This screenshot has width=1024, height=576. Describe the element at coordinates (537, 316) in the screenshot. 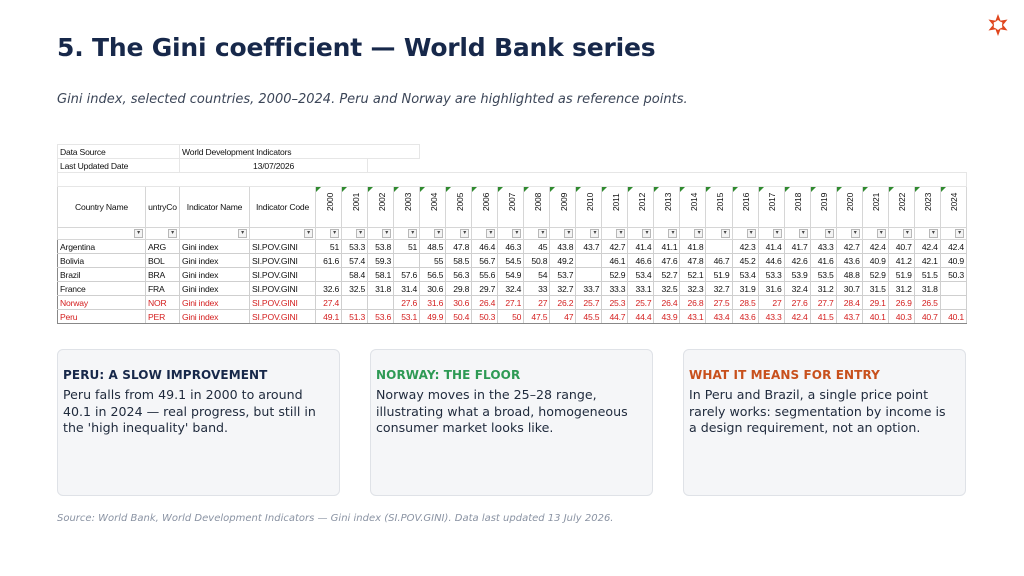

I see `gini-value-cell: 47.5` at that location.